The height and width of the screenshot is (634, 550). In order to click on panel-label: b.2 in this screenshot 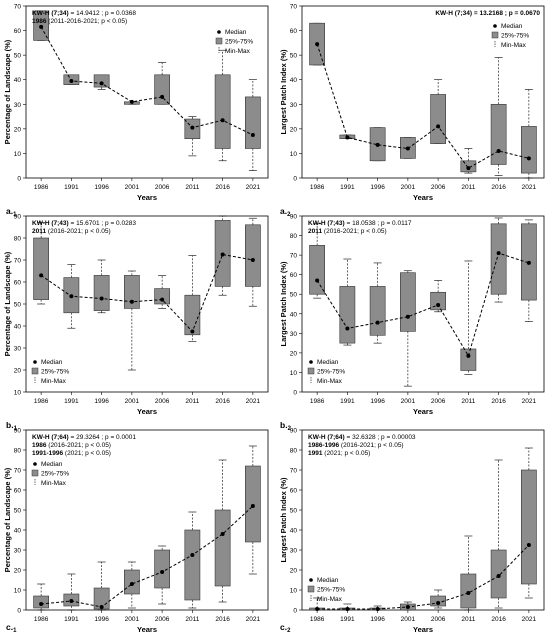, I will do `click(286, 426)`.